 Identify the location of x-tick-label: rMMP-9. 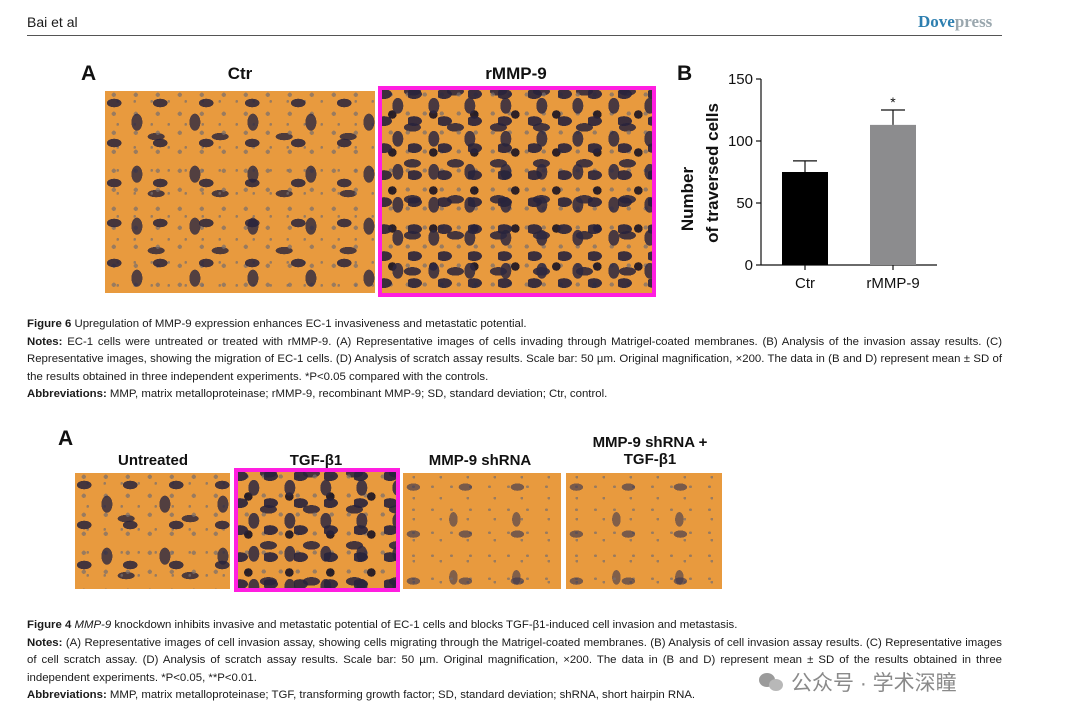
(892, 283).